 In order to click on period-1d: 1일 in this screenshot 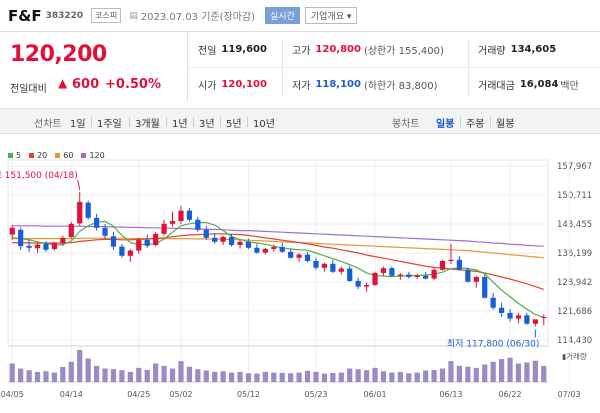, I will do `click(78, 124)`.